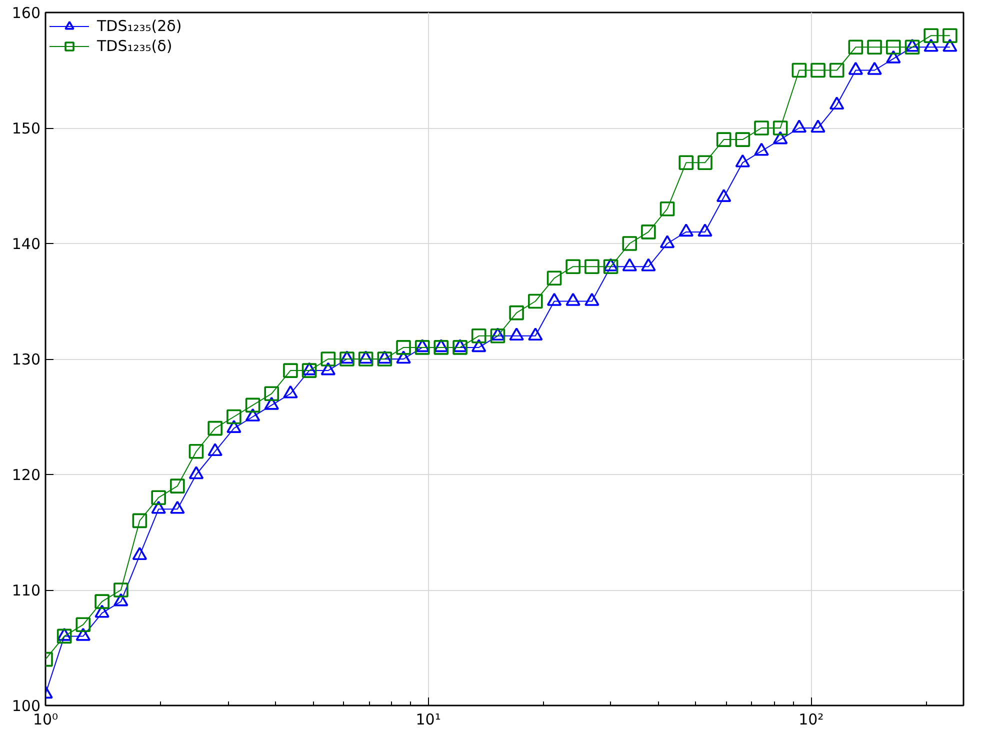 The image size is (981, 741). Describe the element at coordinates (26, 13) in the screenshot. I see `y-tick-label: 160` at that location.